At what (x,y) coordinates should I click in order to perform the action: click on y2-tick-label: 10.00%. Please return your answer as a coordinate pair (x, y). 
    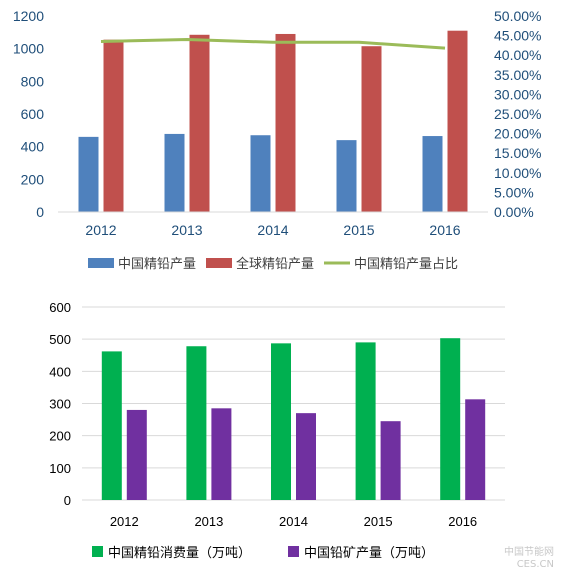
    Looking at the image, I should click on (517, 173).